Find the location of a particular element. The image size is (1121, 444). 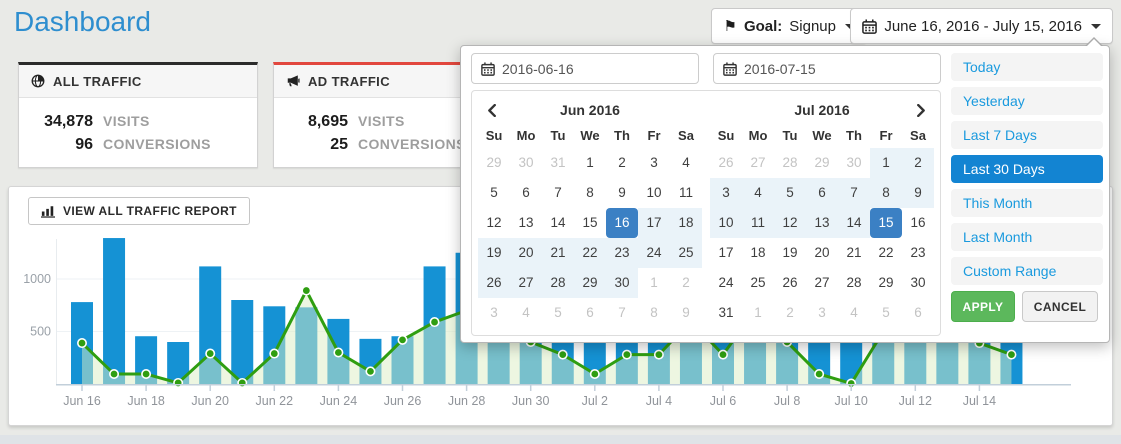

date-range-button: June 16, 2016 - July 15, 2016 is located at coordinates (981, 26).